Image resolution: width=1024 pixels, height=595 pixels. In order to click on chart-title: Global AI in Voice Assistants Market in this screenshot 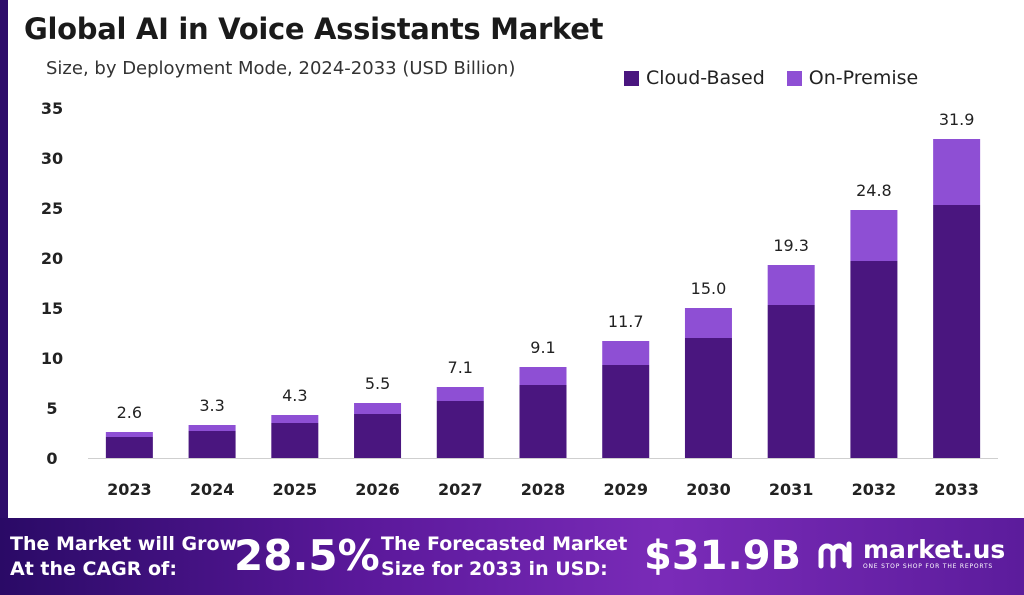, I will do `click(314, 29)`.